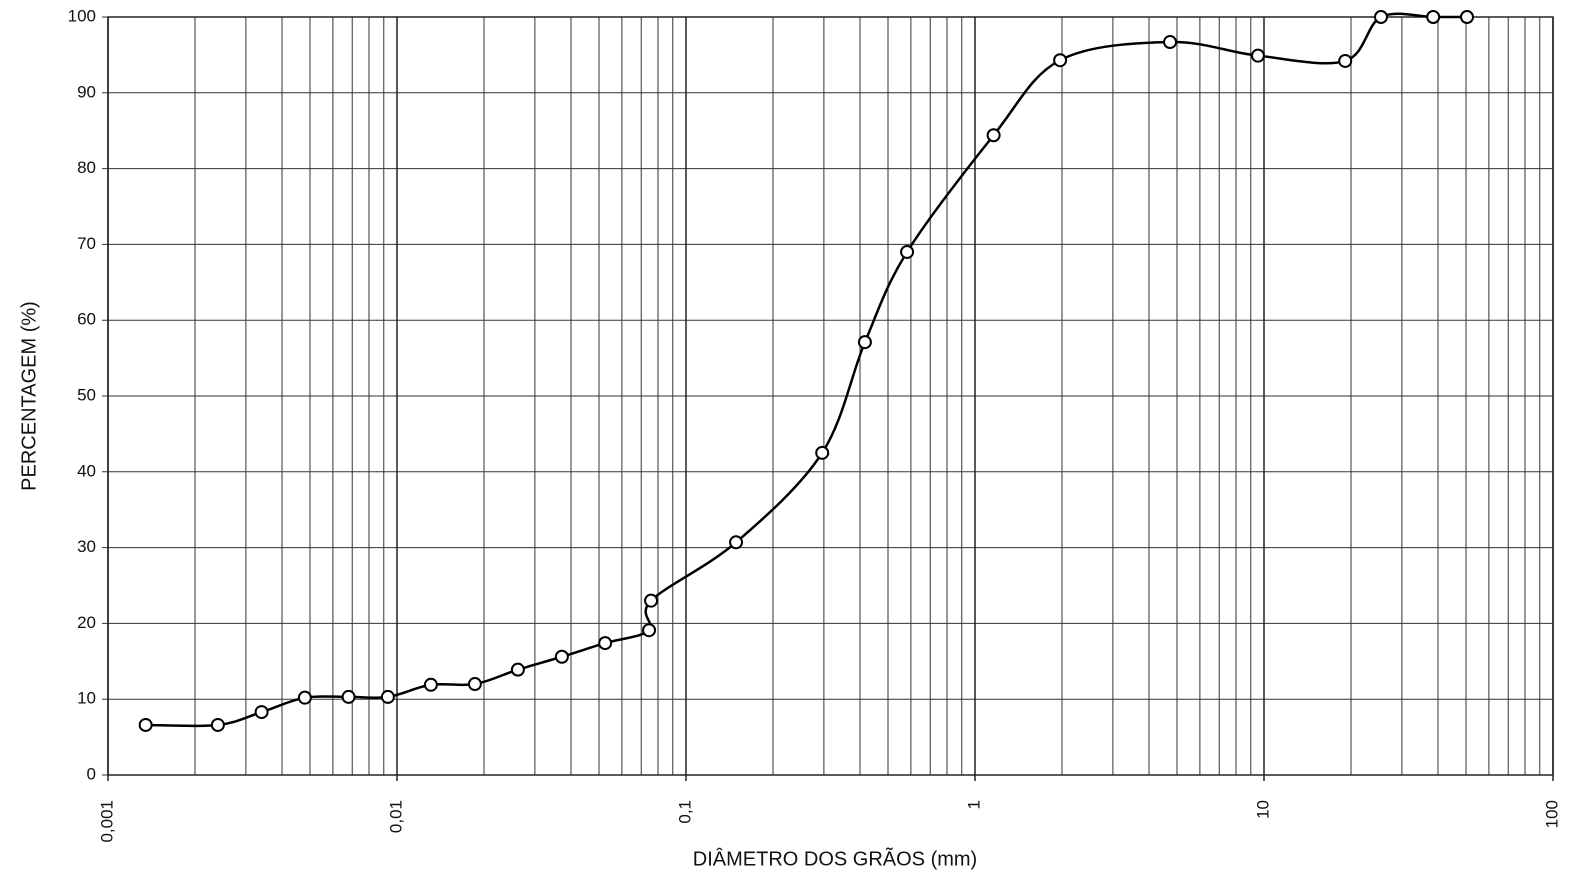 The image size is (1575, 883). I want to click on x-tick-label: 10, so click(1262, 809).